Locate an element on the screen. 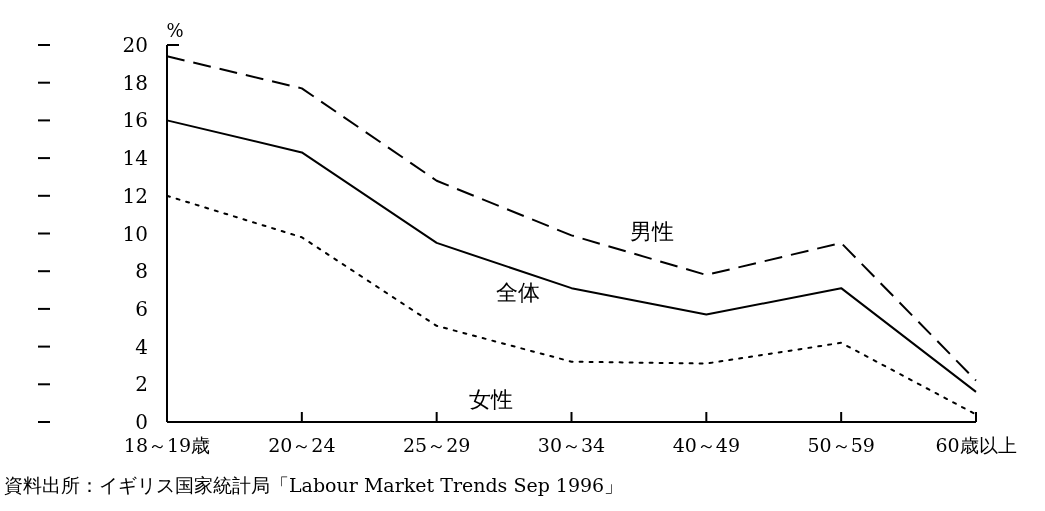 The image size is (1045, 511). x-tick-label: 60歳以上 is located at coordinates (976, 445).